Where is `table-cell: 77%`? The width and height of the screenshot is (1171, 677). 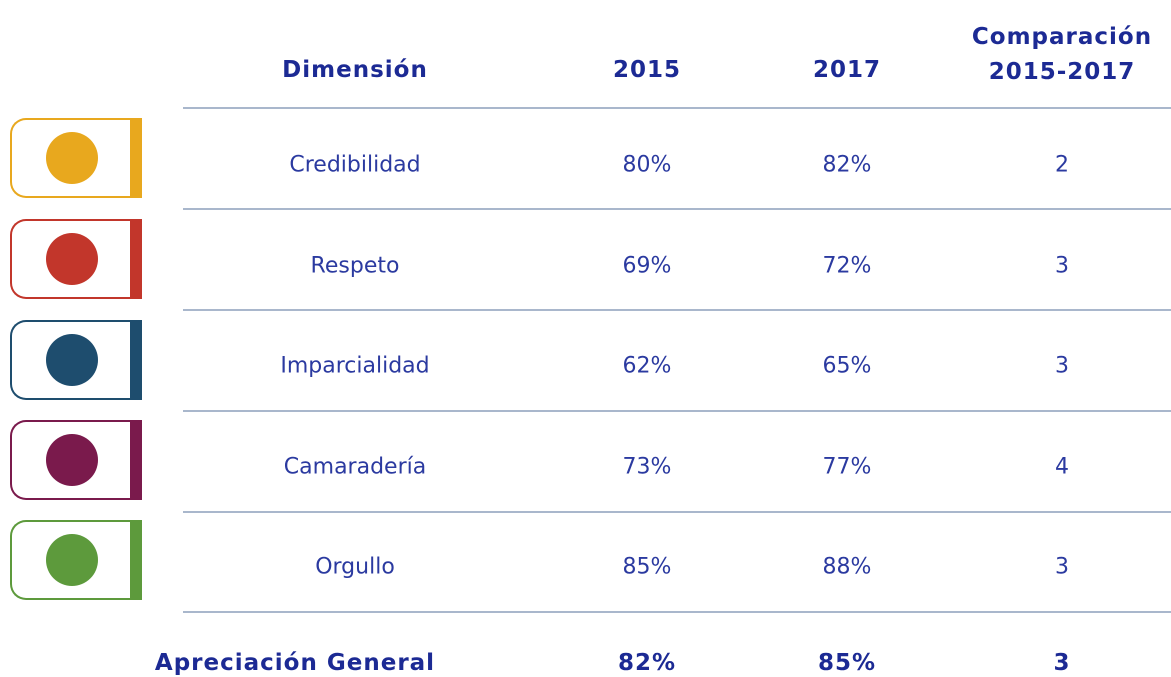 table-cell: 77% is located at coordinates (847, 466).